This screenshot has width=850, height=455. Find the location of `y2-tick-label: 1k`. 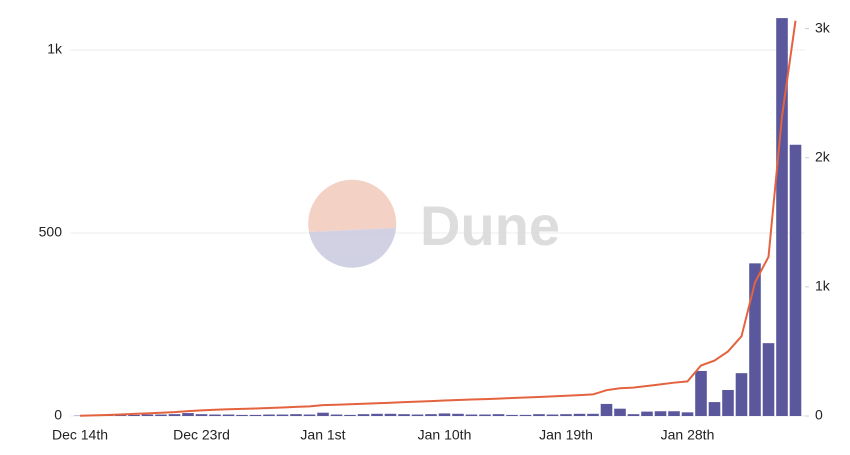

y2-tick-label: 1k is located at coordinates (823, 286).